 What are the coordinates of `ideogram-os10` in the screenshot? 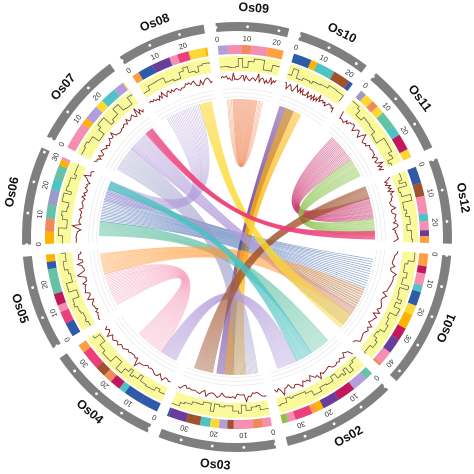 It's located at (332, 52).